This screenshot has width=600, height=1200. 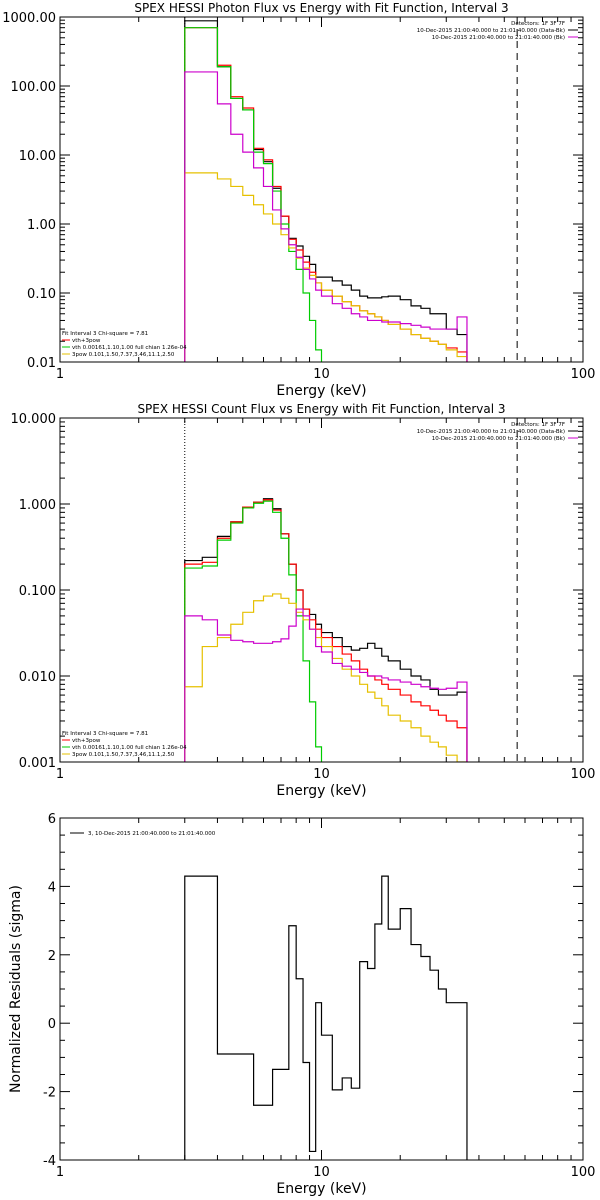 I want to click on y-tick-label: 1.000, so click(x=37, y=505).